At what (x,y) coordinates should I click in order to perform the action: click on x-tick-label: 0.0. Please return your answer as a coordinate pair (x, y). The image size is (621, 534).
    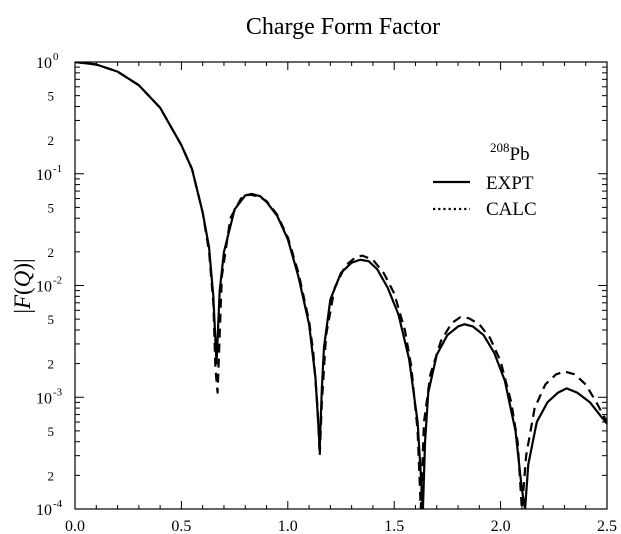
    Looking at the image, I should click on (75, 526).